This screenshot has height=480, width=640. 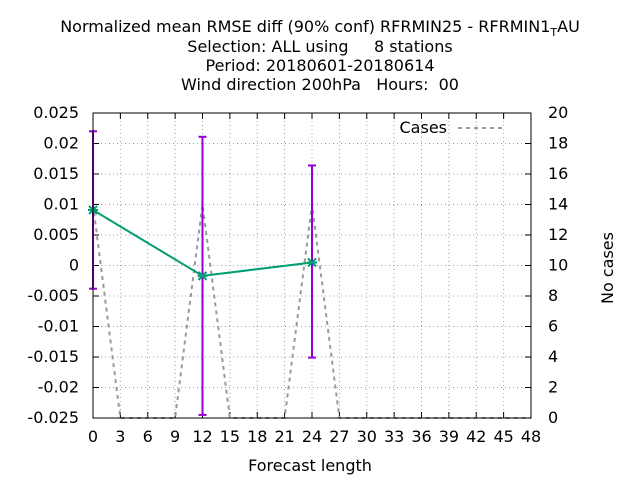 I want to click on chart-title-suffix: AU, so click(x=568, y=26).